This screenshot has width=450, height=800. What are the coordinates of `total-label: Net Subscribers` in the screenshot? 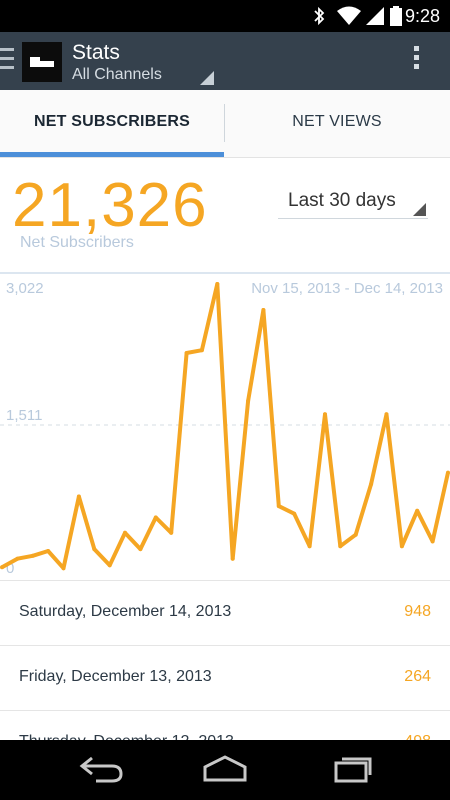 It's located at (77, 242).